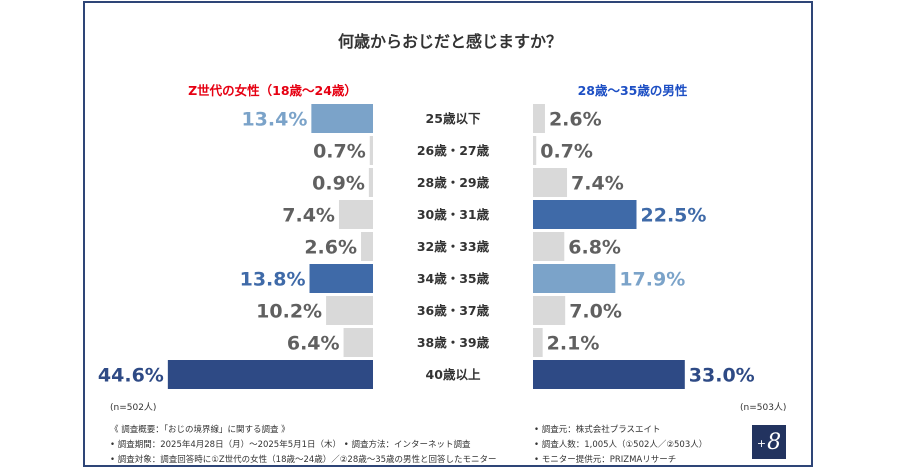 This screenshot has width=900, height=473. I want to click on value-label-left: 44.6%, so click(131, 376).